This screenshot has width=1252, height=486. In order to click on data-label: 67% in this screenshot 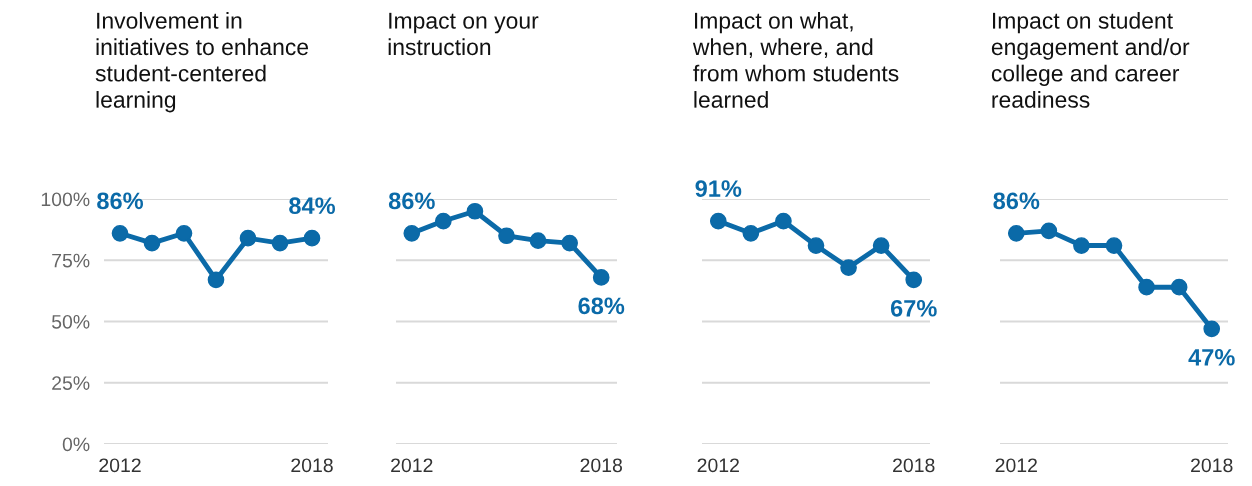, I will do `click(913, 308)`.